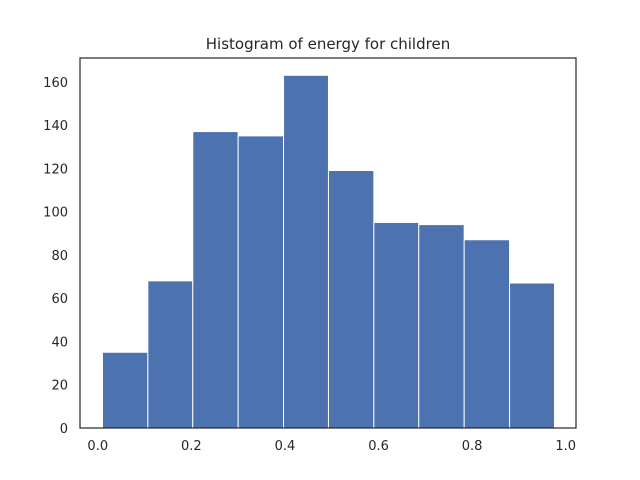 The image size is (640, 480). Describe the element at coordinates (64, 429) in the screenshot. I see `y-tick-label: 0` at that location.